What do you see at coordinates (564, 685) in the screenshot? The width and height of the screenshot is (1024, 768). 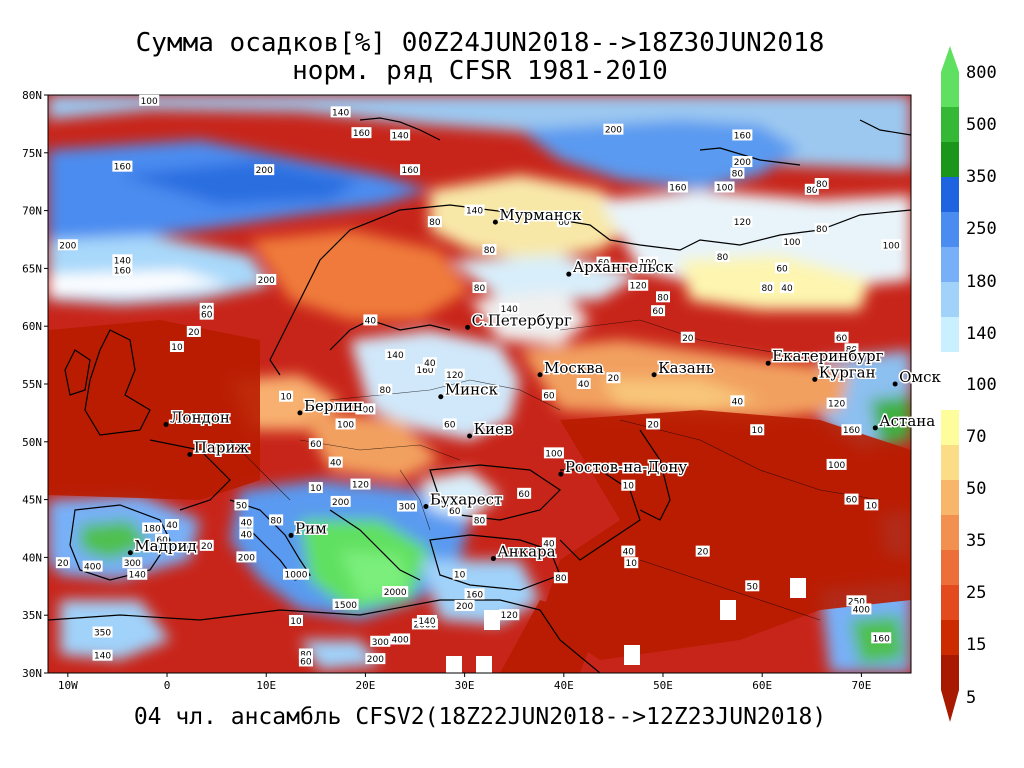 I see `lon-tick-label: 40E` at bounding box center [564, 685].